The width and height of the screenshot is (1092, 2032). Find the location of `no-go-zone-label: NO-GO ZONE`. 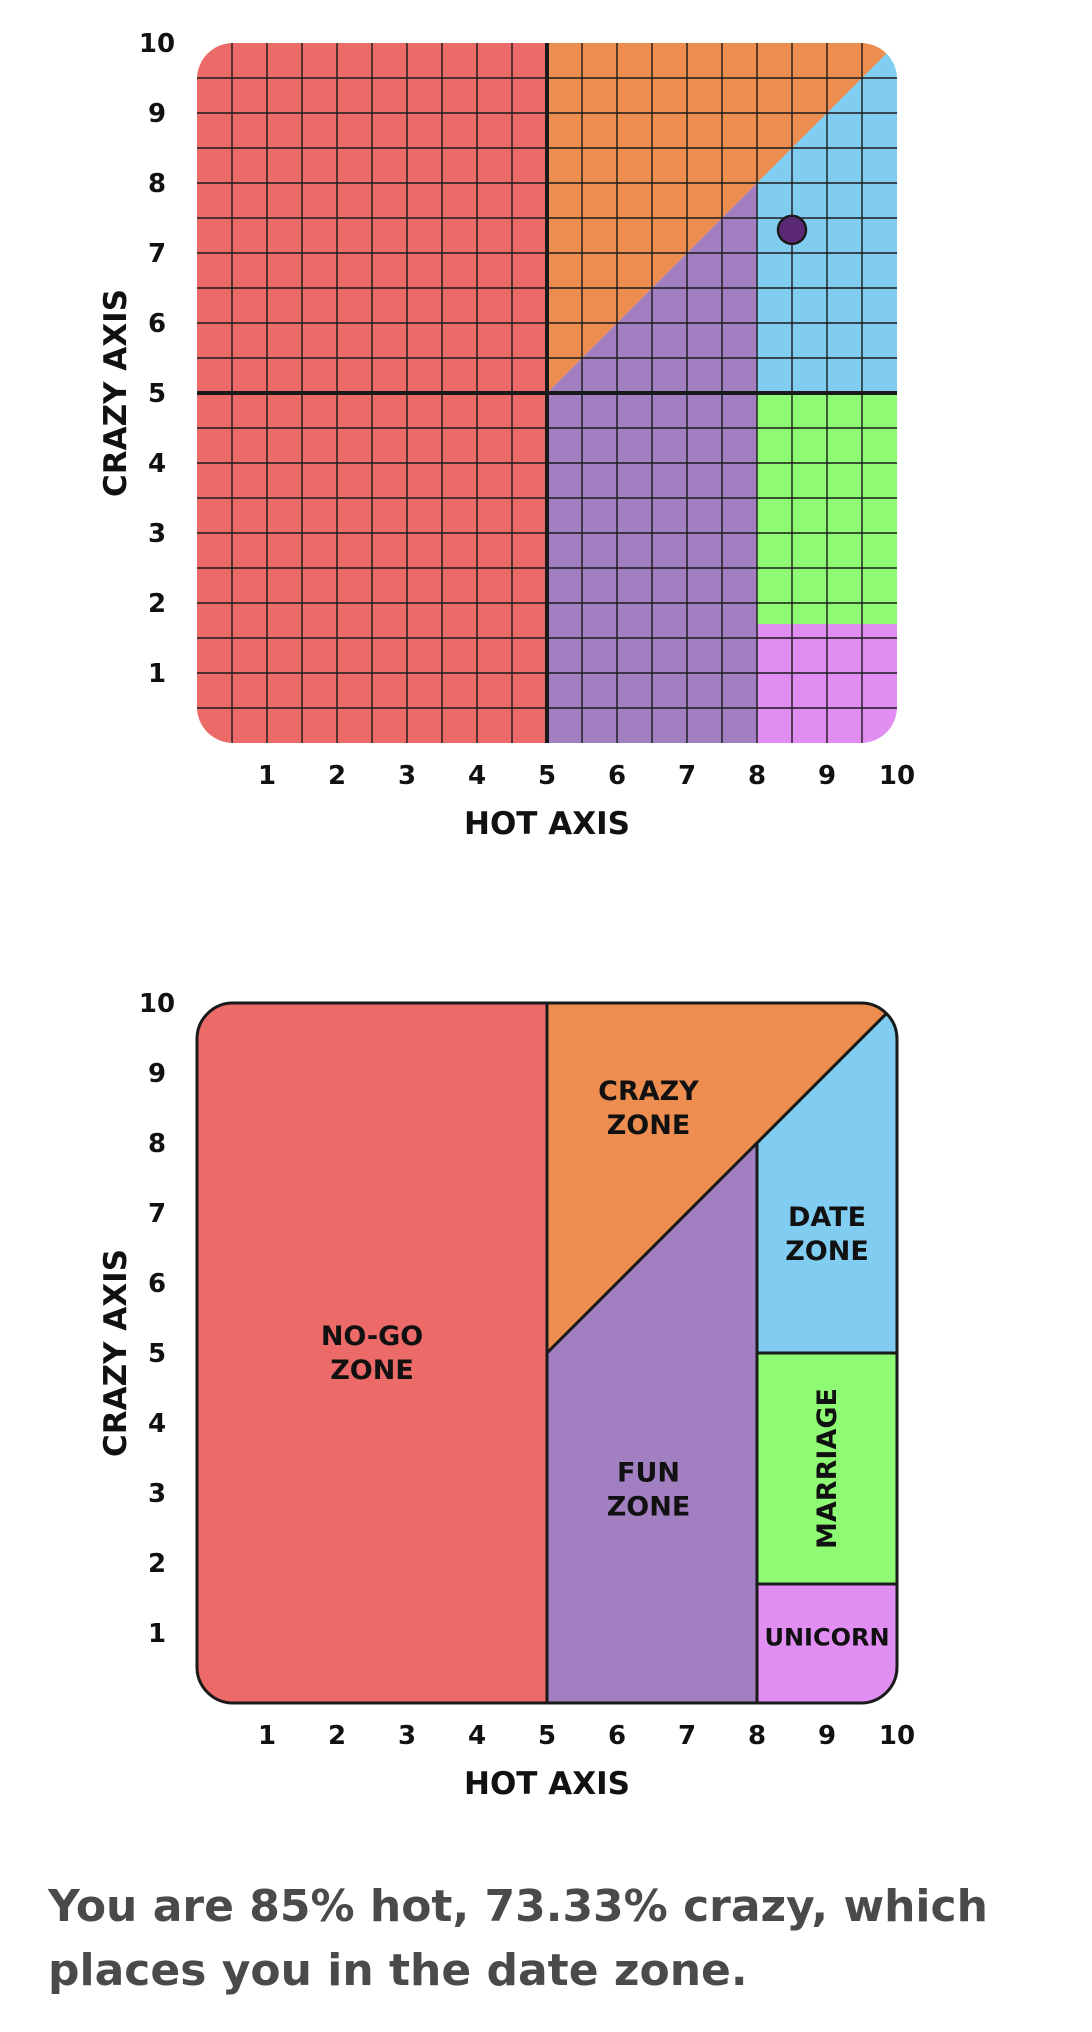

no-go-zone-label: NO-GO ZONE is located at coordinates (372, 1353).